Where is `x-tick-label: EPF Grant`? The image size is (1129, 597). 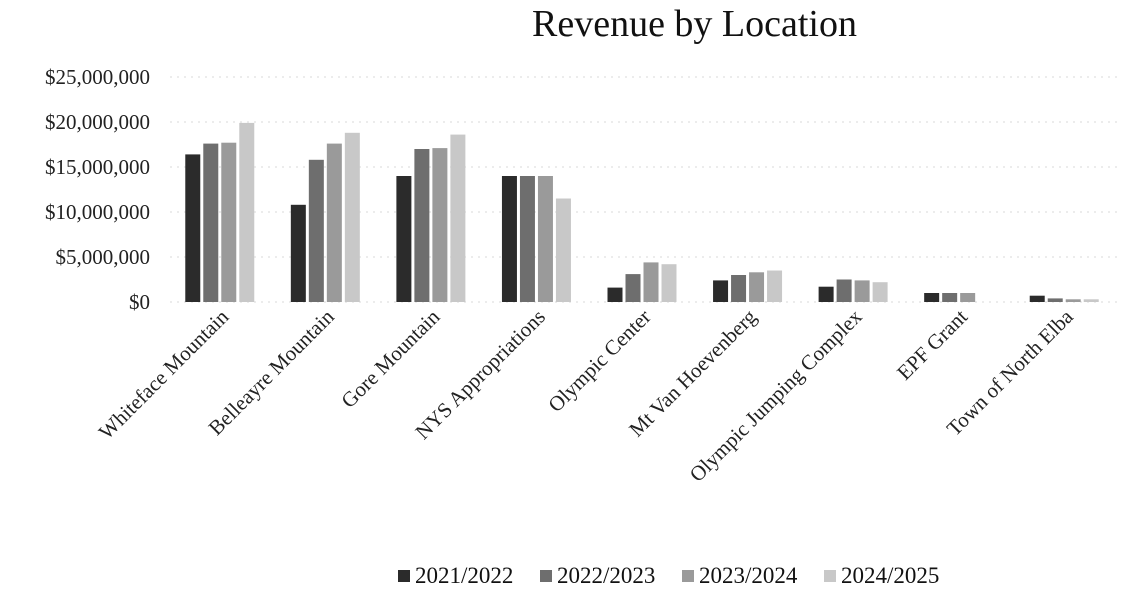 x-tick-label: EPF Grant is located at coordinates (932, 344).